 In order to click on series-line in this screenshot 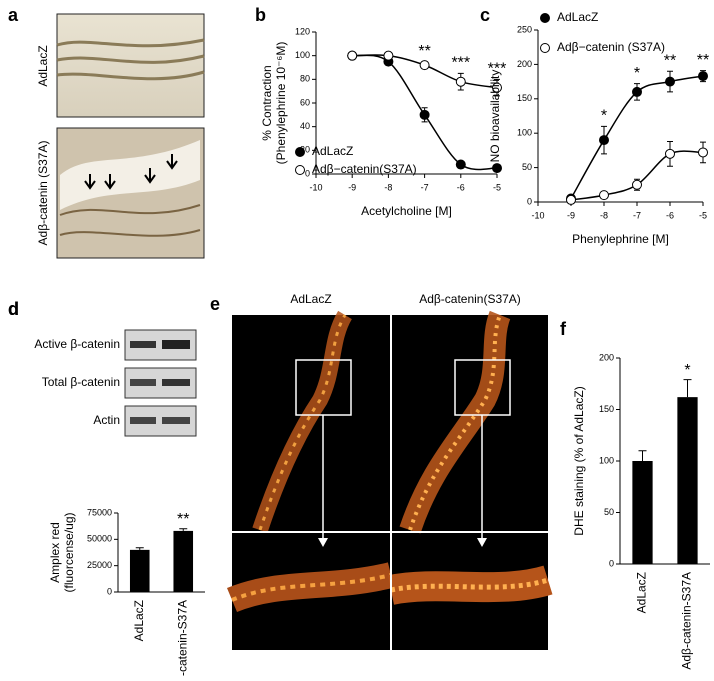, I will do `click(425, 71)`.